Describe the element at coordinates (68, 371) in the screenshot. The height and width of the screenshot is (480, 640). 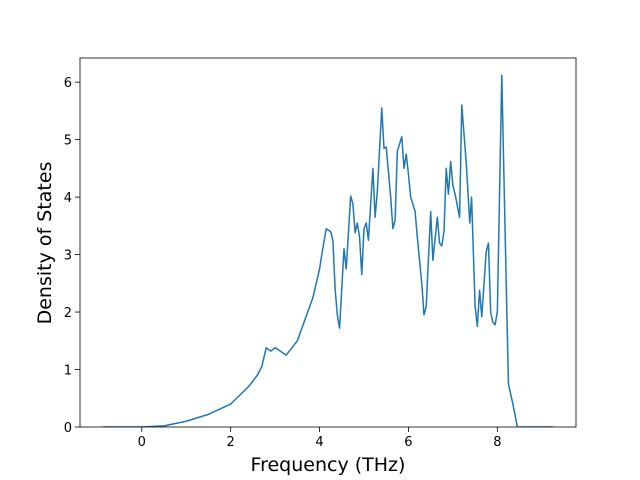
I see `y-tick-label: 1` at that location.